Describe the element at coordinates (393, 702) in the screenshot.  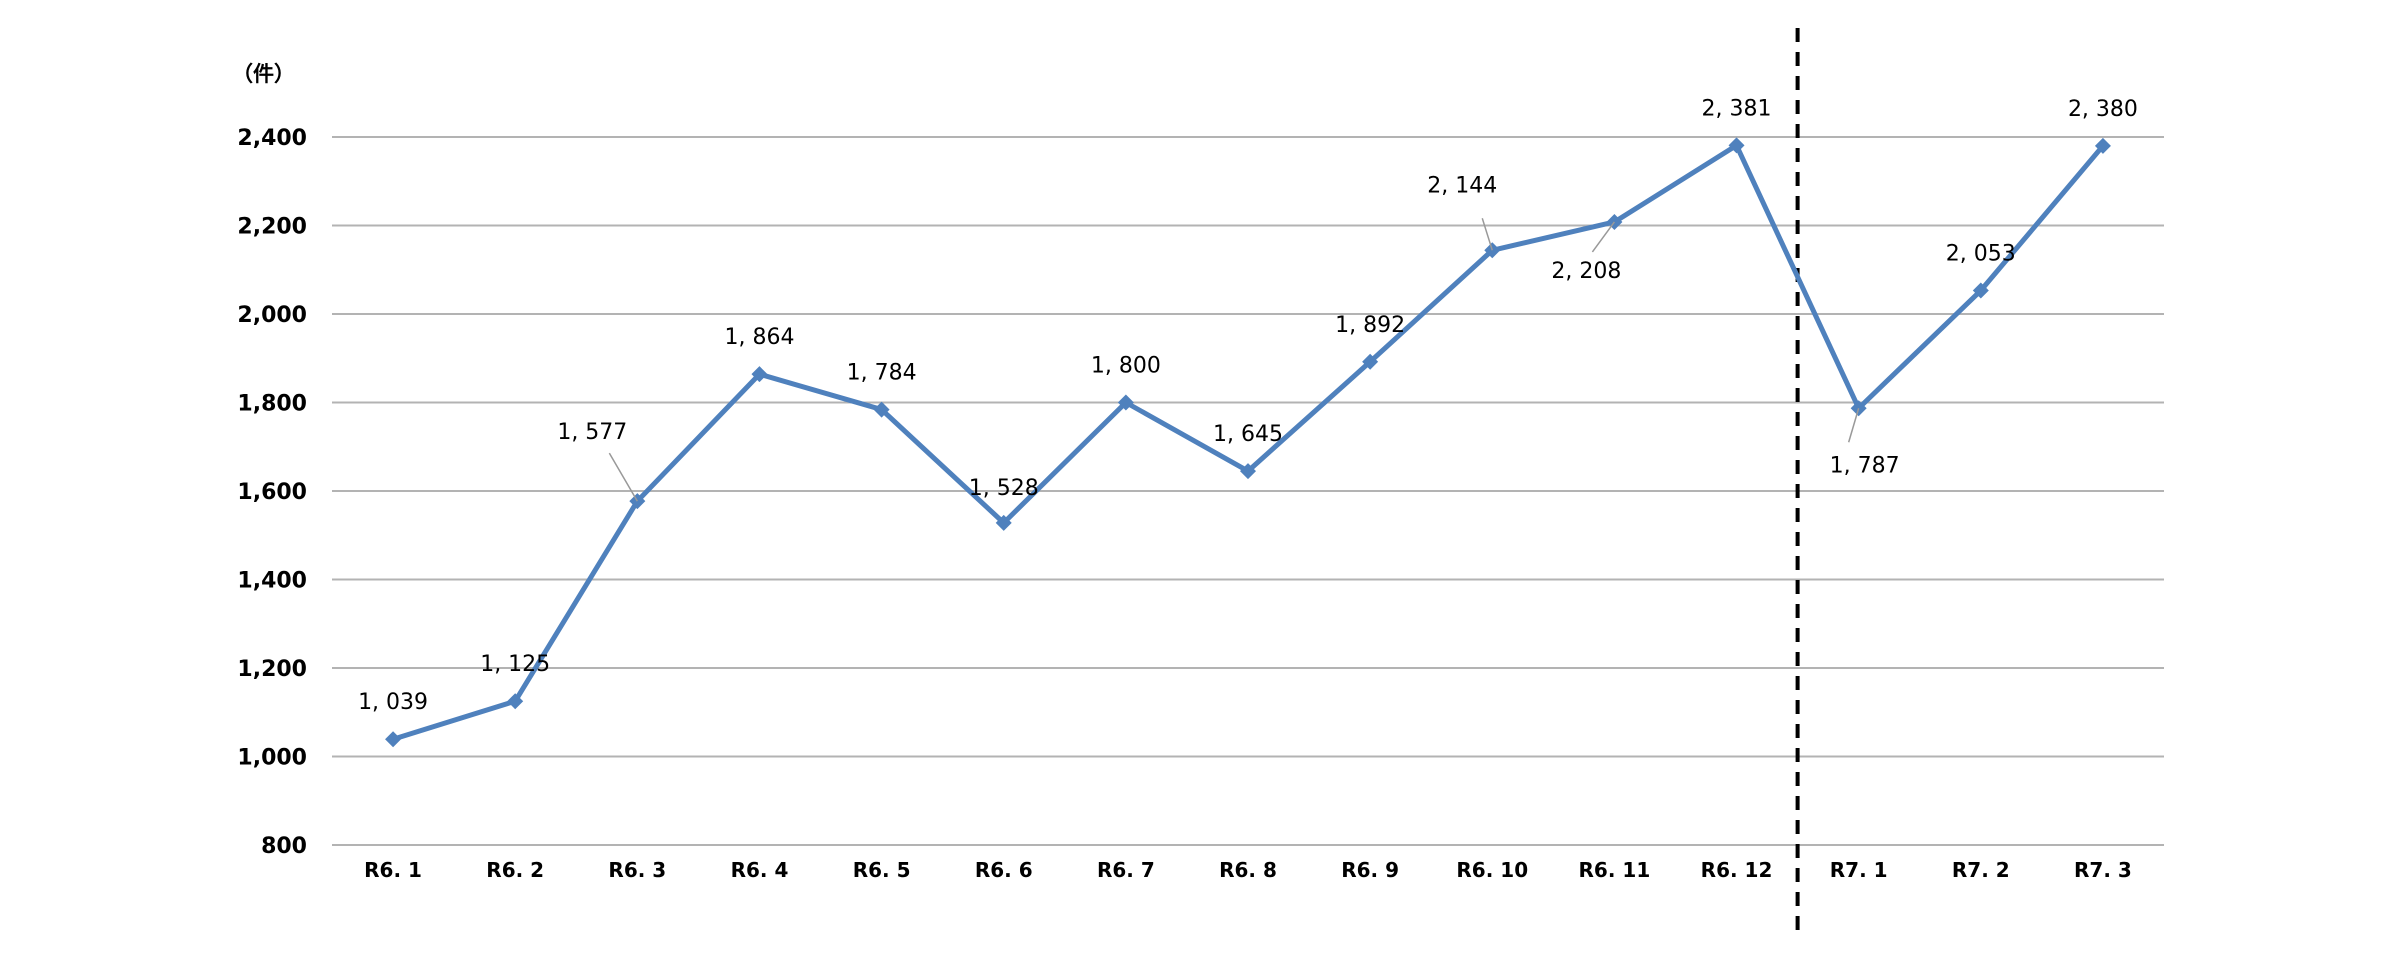
I see `data-label: 1, 039` at that location.